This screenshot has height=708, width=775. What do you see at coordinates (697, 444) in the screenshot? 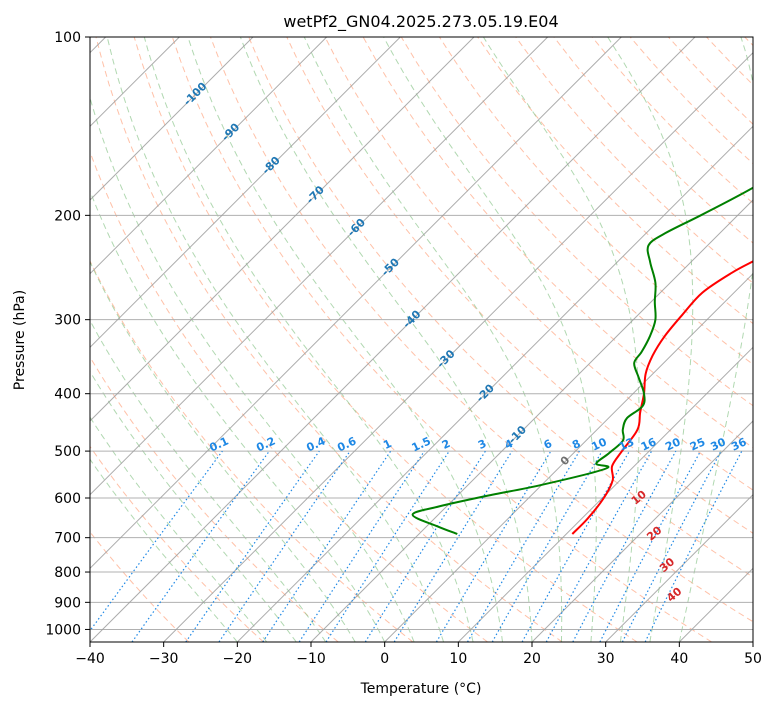
I see `mixing-ratio-label: 25` at bounding box center [697, 444].